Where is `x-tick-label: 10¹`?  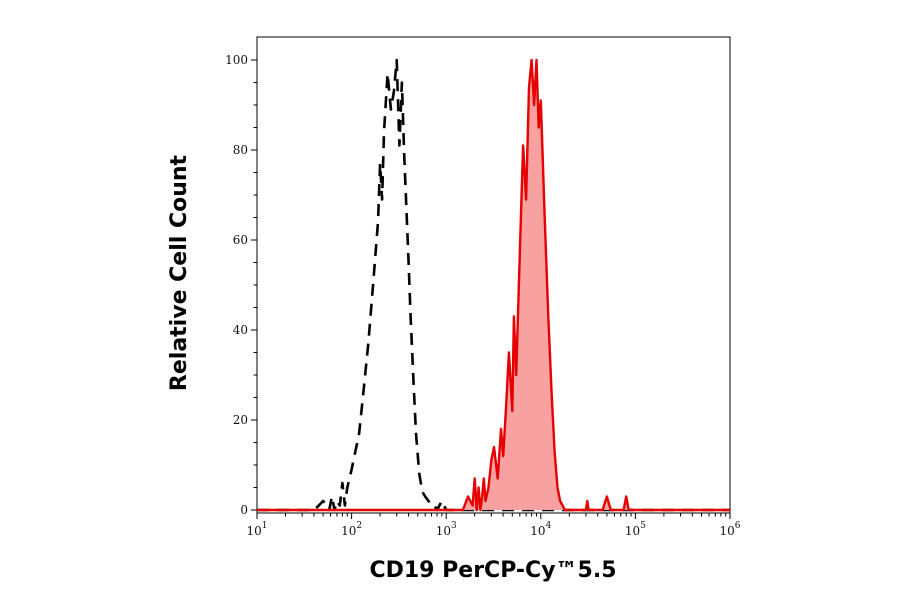
x-tick-label: 10¹ is located at coordinates (256, 529).